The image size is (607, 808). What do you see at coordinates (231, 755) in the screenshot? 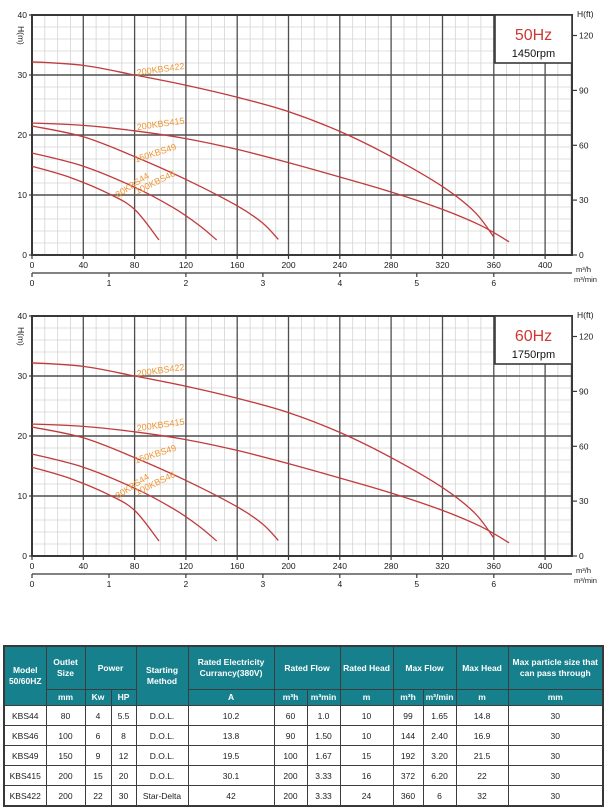
I see `table-cell: 19.5` at bounding box center [231, 755].